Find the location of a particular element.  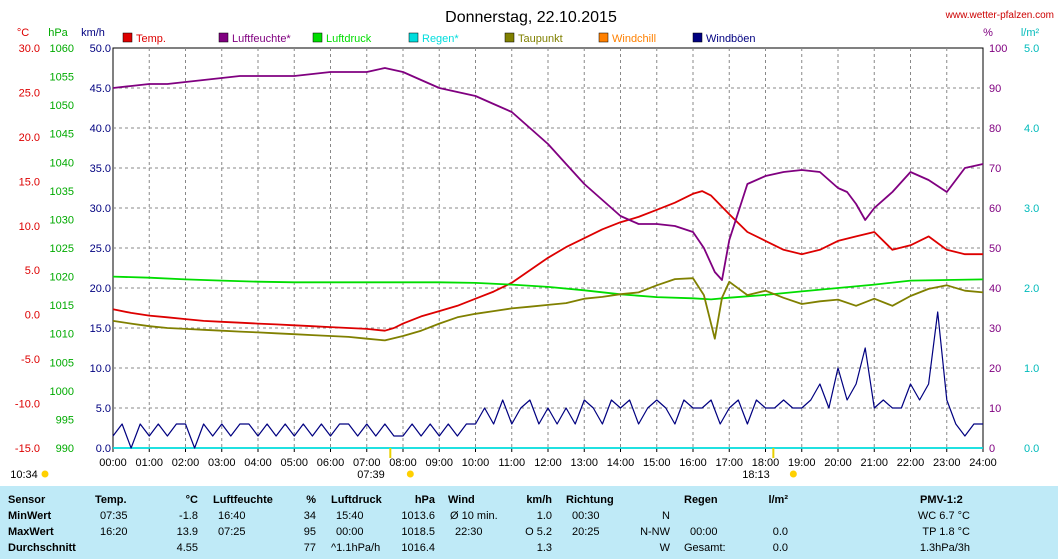

x-axis-tick: 17:00 is located at coordinates (729, 463).